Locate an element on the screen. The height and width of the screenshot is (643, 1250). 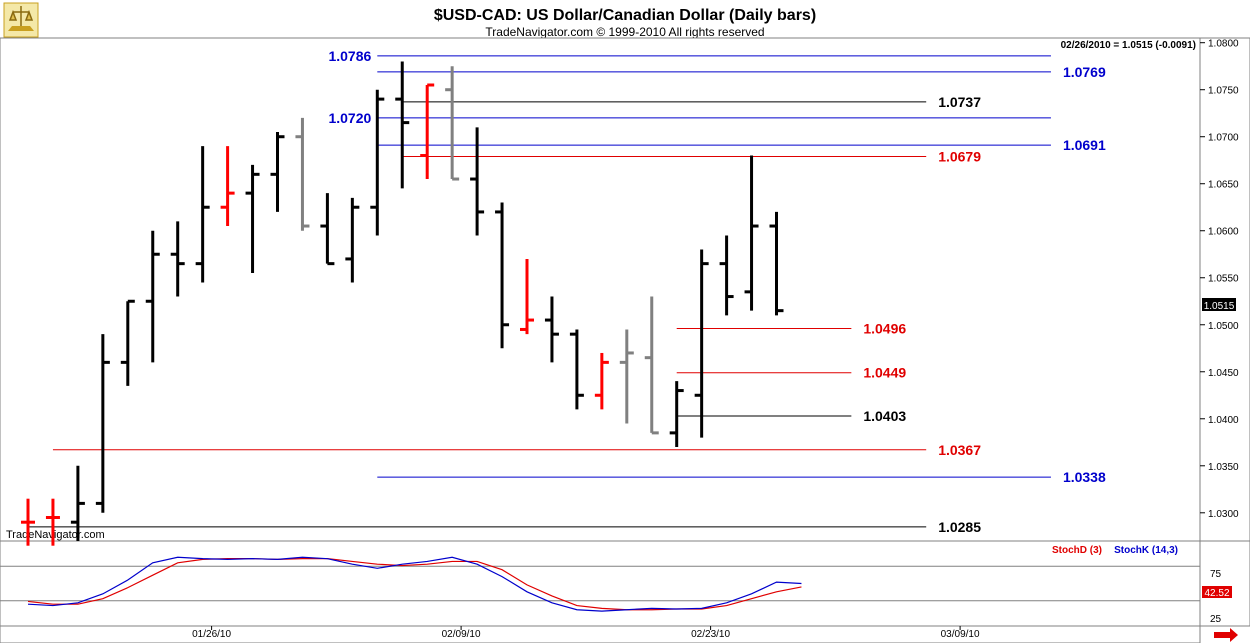
watermark: TradeNavigator.com is located at coordinates (55, 535).